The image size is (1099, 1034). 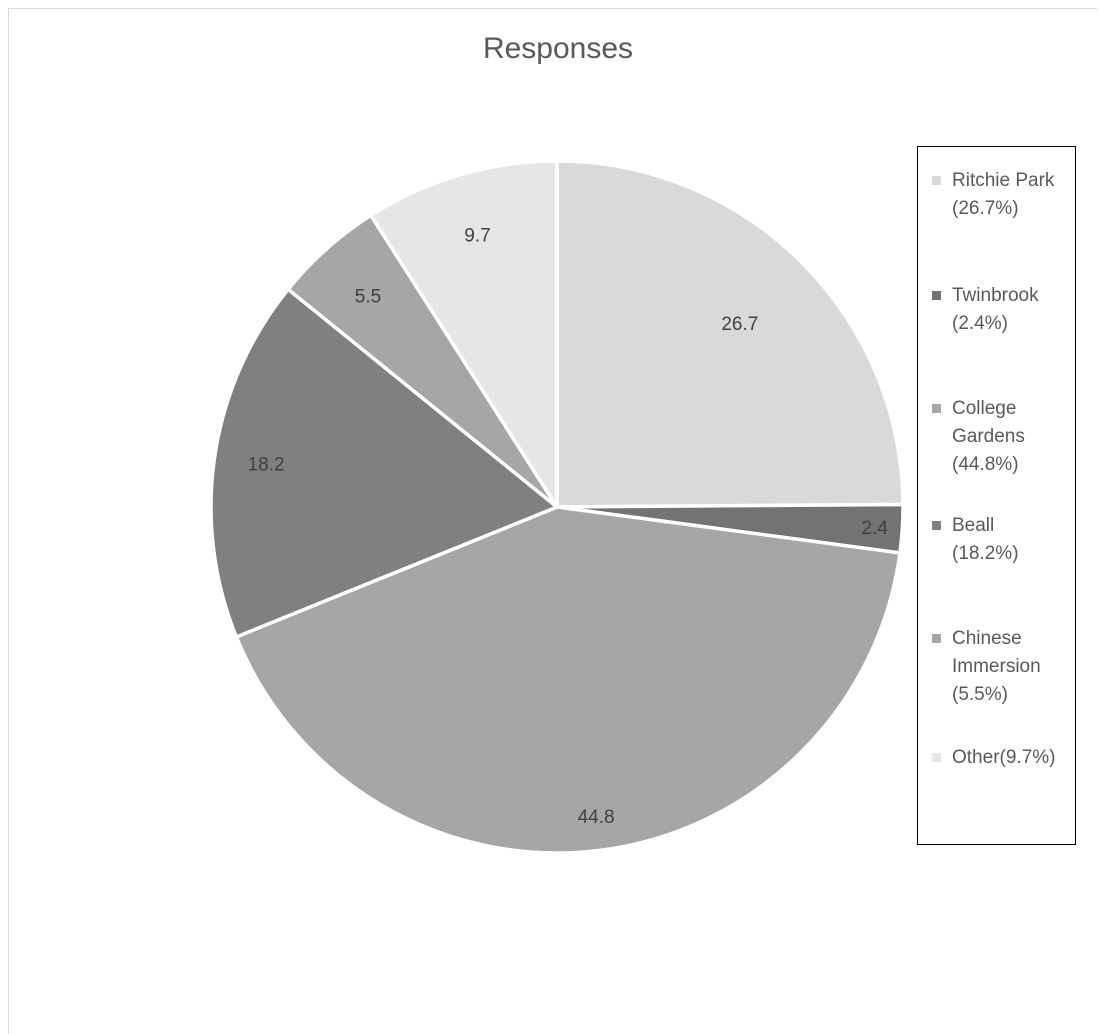 I want to click on legend-item: Ritchie Park (26.7%), so click(x=993, y=195).